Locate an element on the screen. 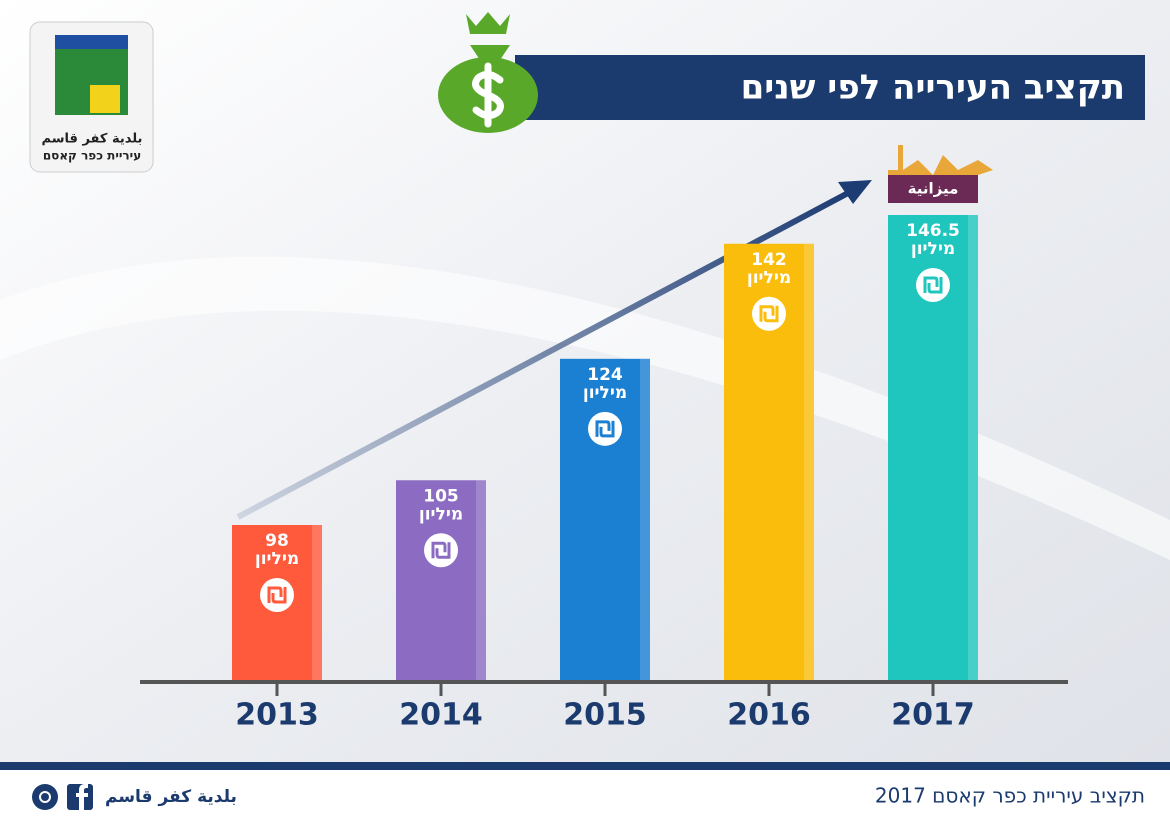  x-tick-label: 2017 is located at coordinates (933, 715).